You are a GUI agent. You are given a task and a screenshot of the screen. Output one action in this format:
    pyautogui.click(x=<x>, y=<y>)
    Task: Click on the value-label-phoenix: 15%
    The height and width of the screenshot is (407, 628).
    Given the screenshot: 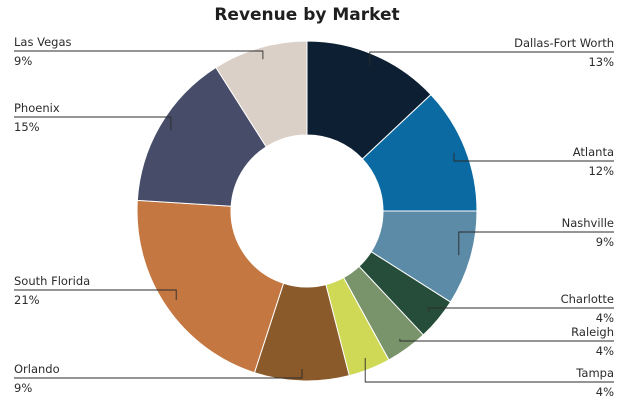 What is the action you would take?
    pyautogui.click(x=27, y=127)
    